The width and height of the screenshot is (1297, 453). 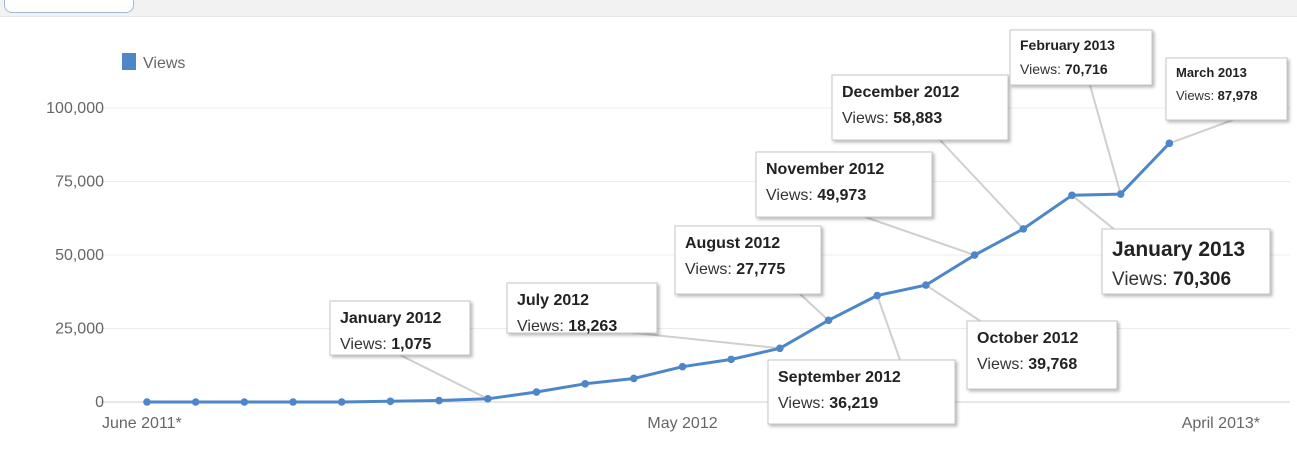 I want to click on tooltip: January 2013 Views: 70,306, so click(x=1186, y=261).